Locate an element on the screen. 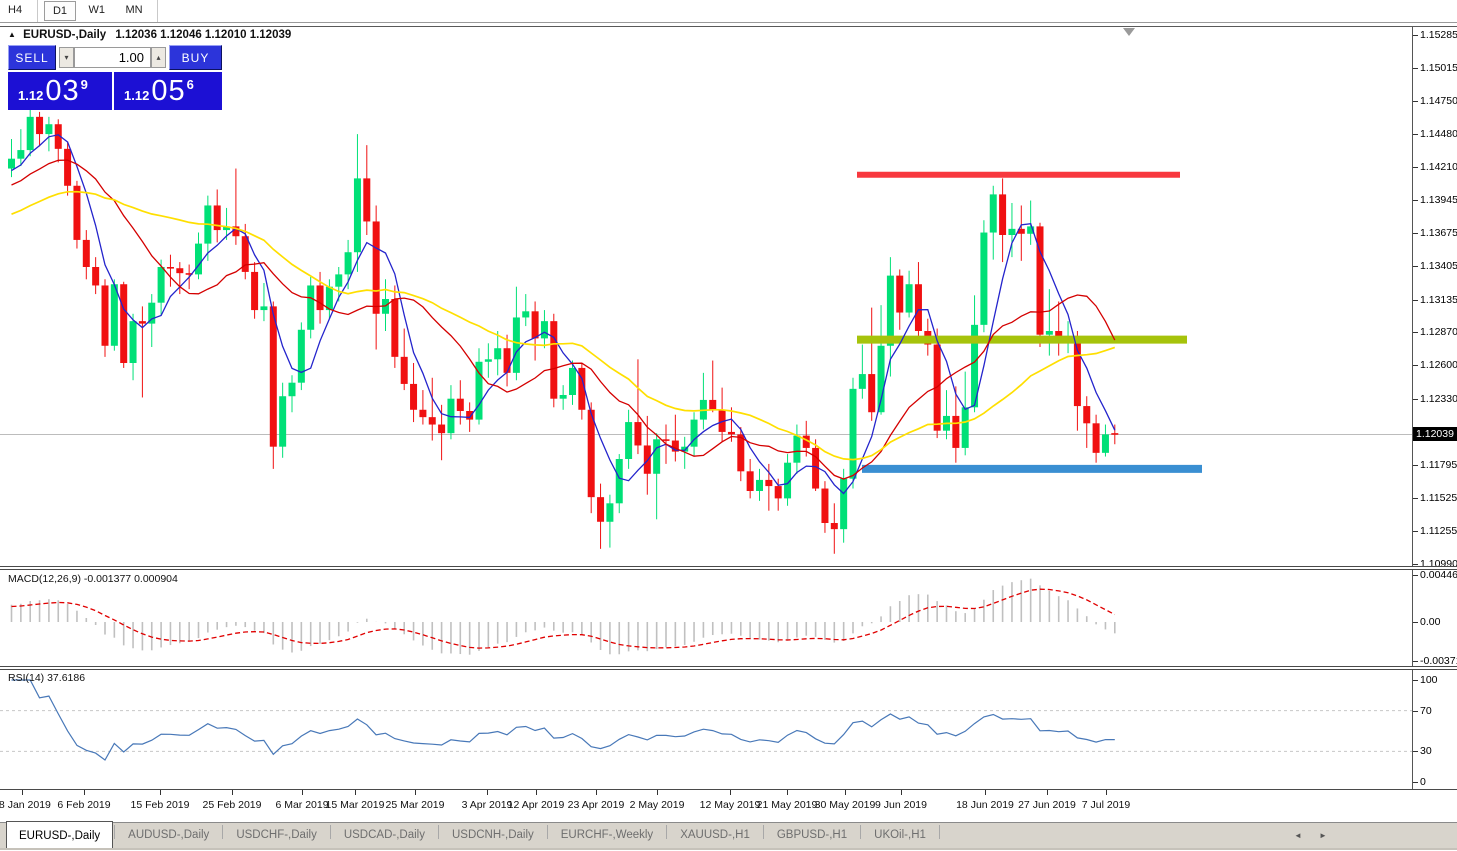 This screenshot has height=851, width=1457. date-axis-label: 25 Mar 2019 is located at coordinates (415, 805).